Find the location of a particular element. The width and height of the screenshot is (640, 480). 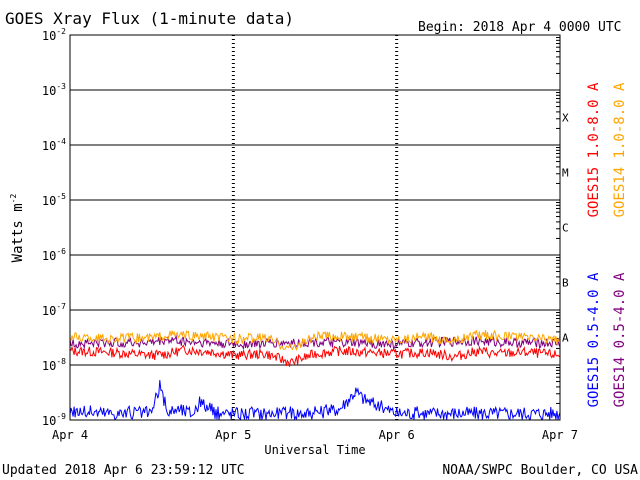

y-tick-exp: -6 is located at coordinates (61, 251).